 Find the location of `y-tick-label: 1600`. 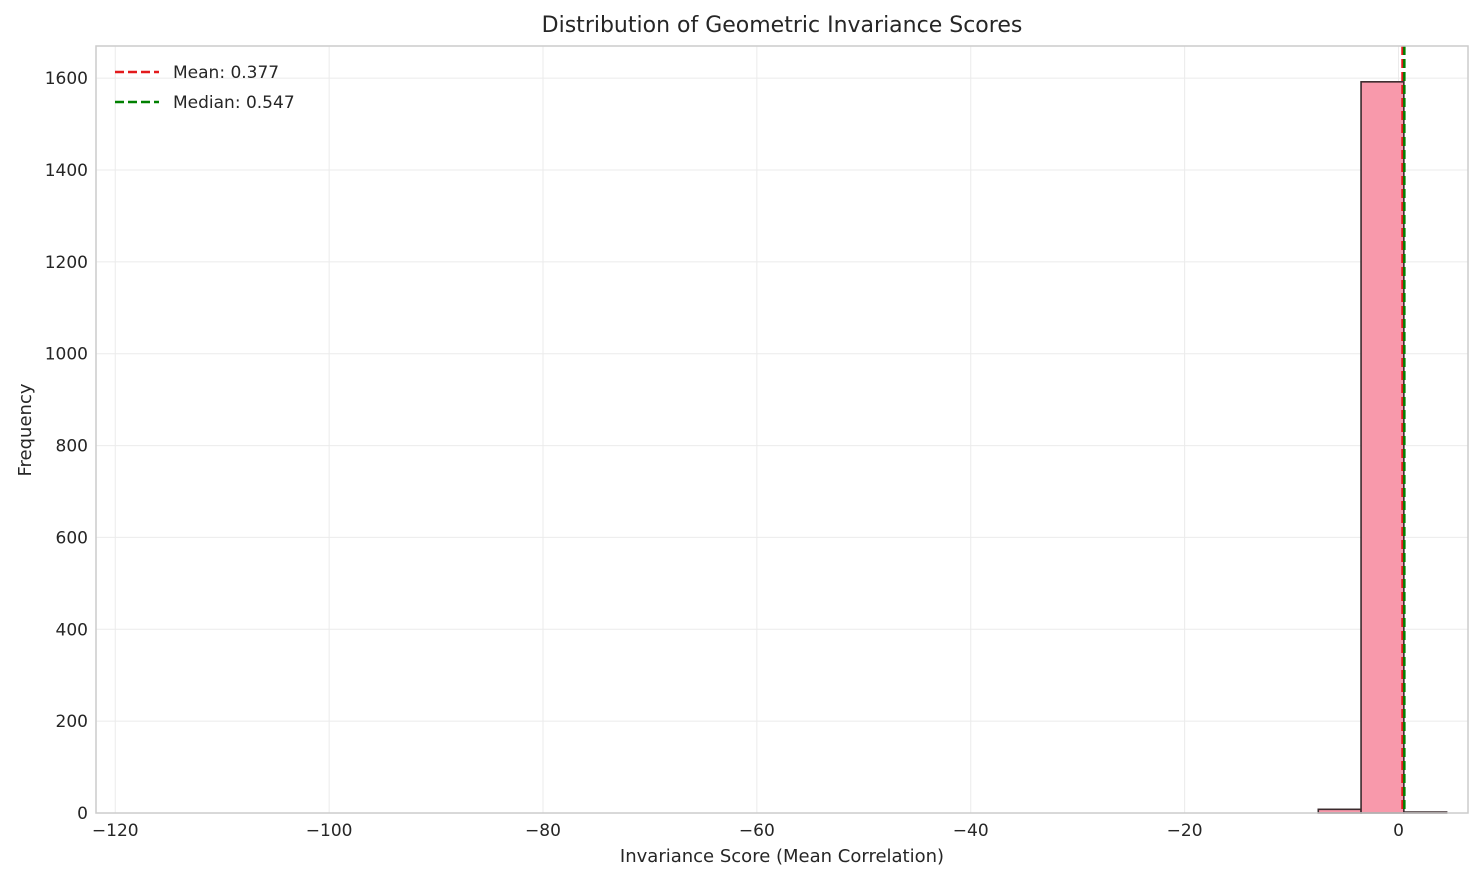

y-tick-label: 1600 is located at coordinates (66, 79).